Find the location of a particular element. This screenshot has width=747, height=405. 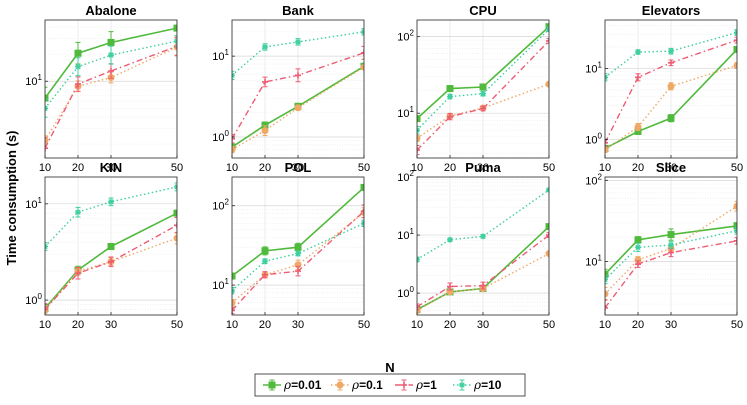

panel-title: Elevators is located at coordinates (671, 10).